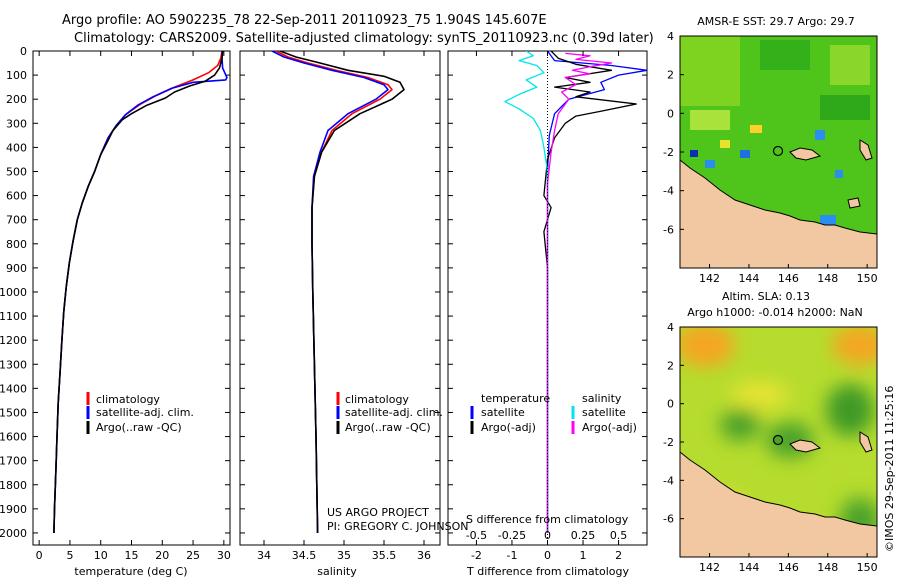 The width and height of the screenshot is (900, 580). I want to click on depth-tick-label: 1800, so click(13, 485).